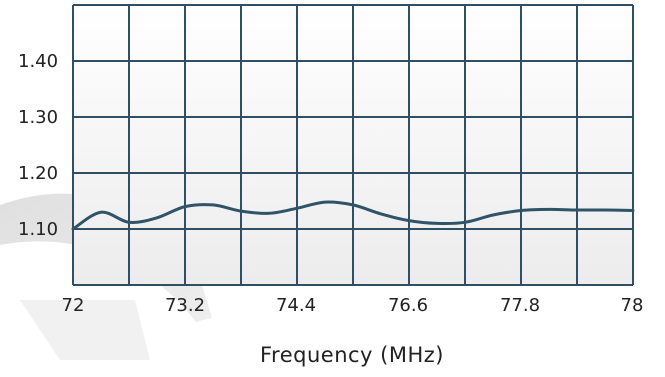  I want to click on series-line, so click(353, 215).